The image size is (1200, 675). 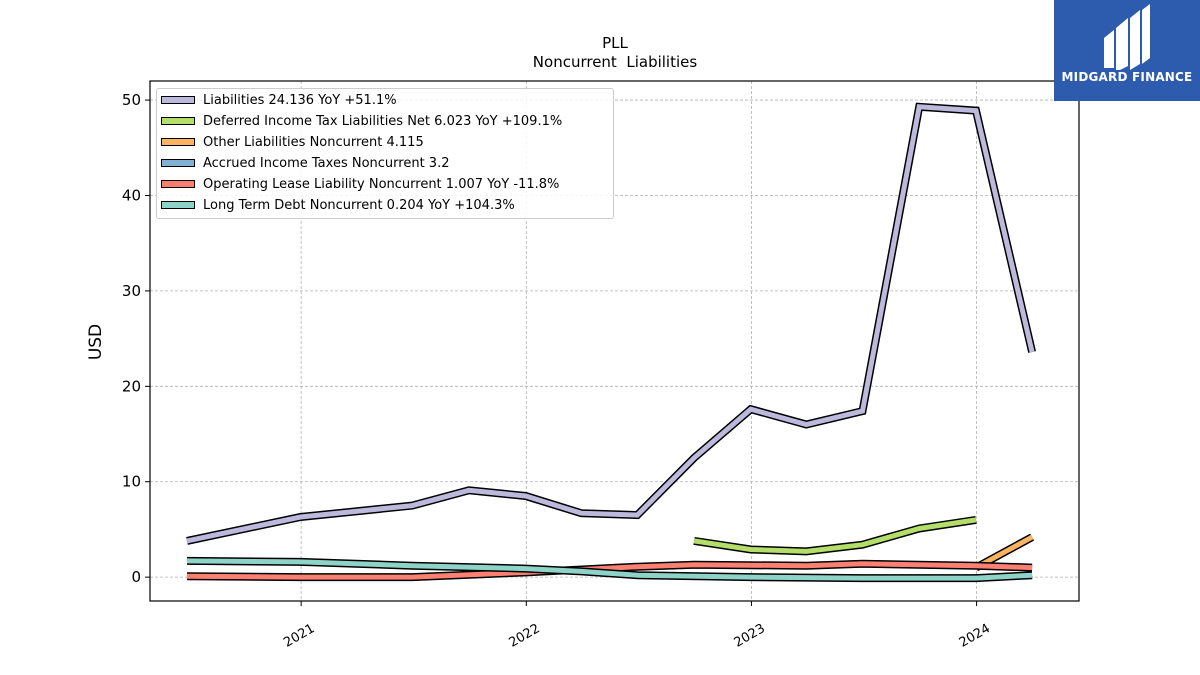 What do you see at coordinates (615, 62) in the screenshot?
I see `chart-subtitle: Noncurrent Liabilities` at bounding box center [615, 62].